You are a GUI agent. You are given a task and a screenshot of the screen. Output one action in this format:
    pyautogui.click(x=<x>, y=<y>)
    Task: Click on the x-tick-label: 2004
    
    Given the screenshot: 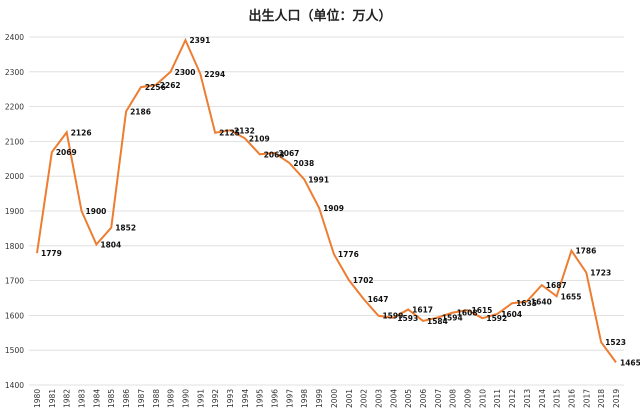 What is the action you would take?
    pyautogui.click(x=393, y=398)
    